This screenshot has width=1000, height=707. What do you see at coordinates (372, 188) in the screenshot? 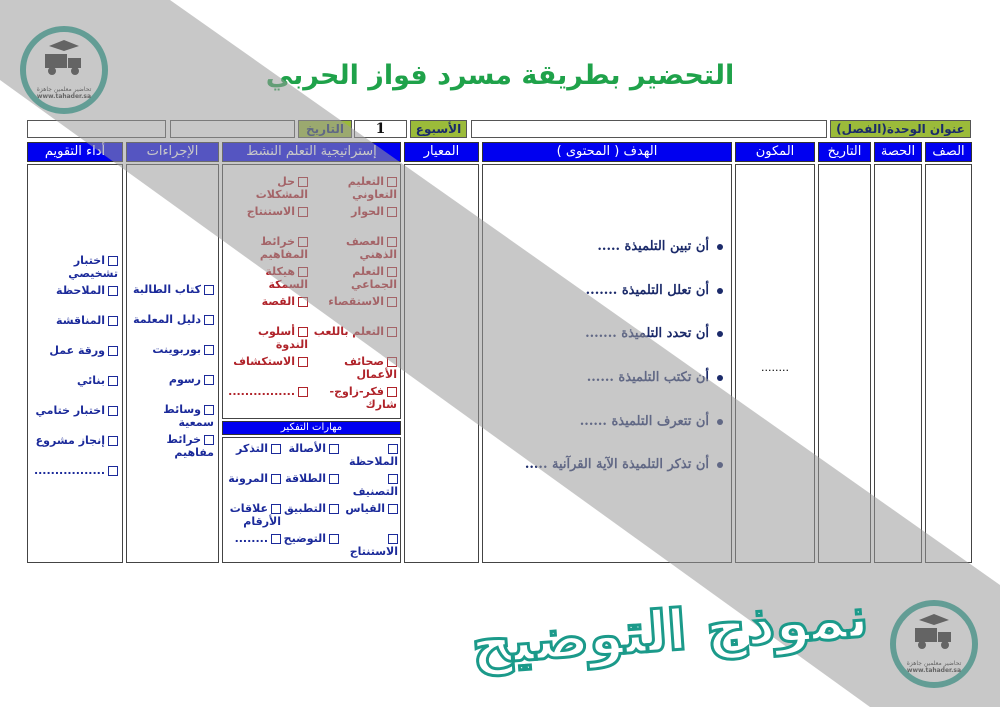
I see `strategy-option: التعليم التعاوني` at bounding box center [372, 188].